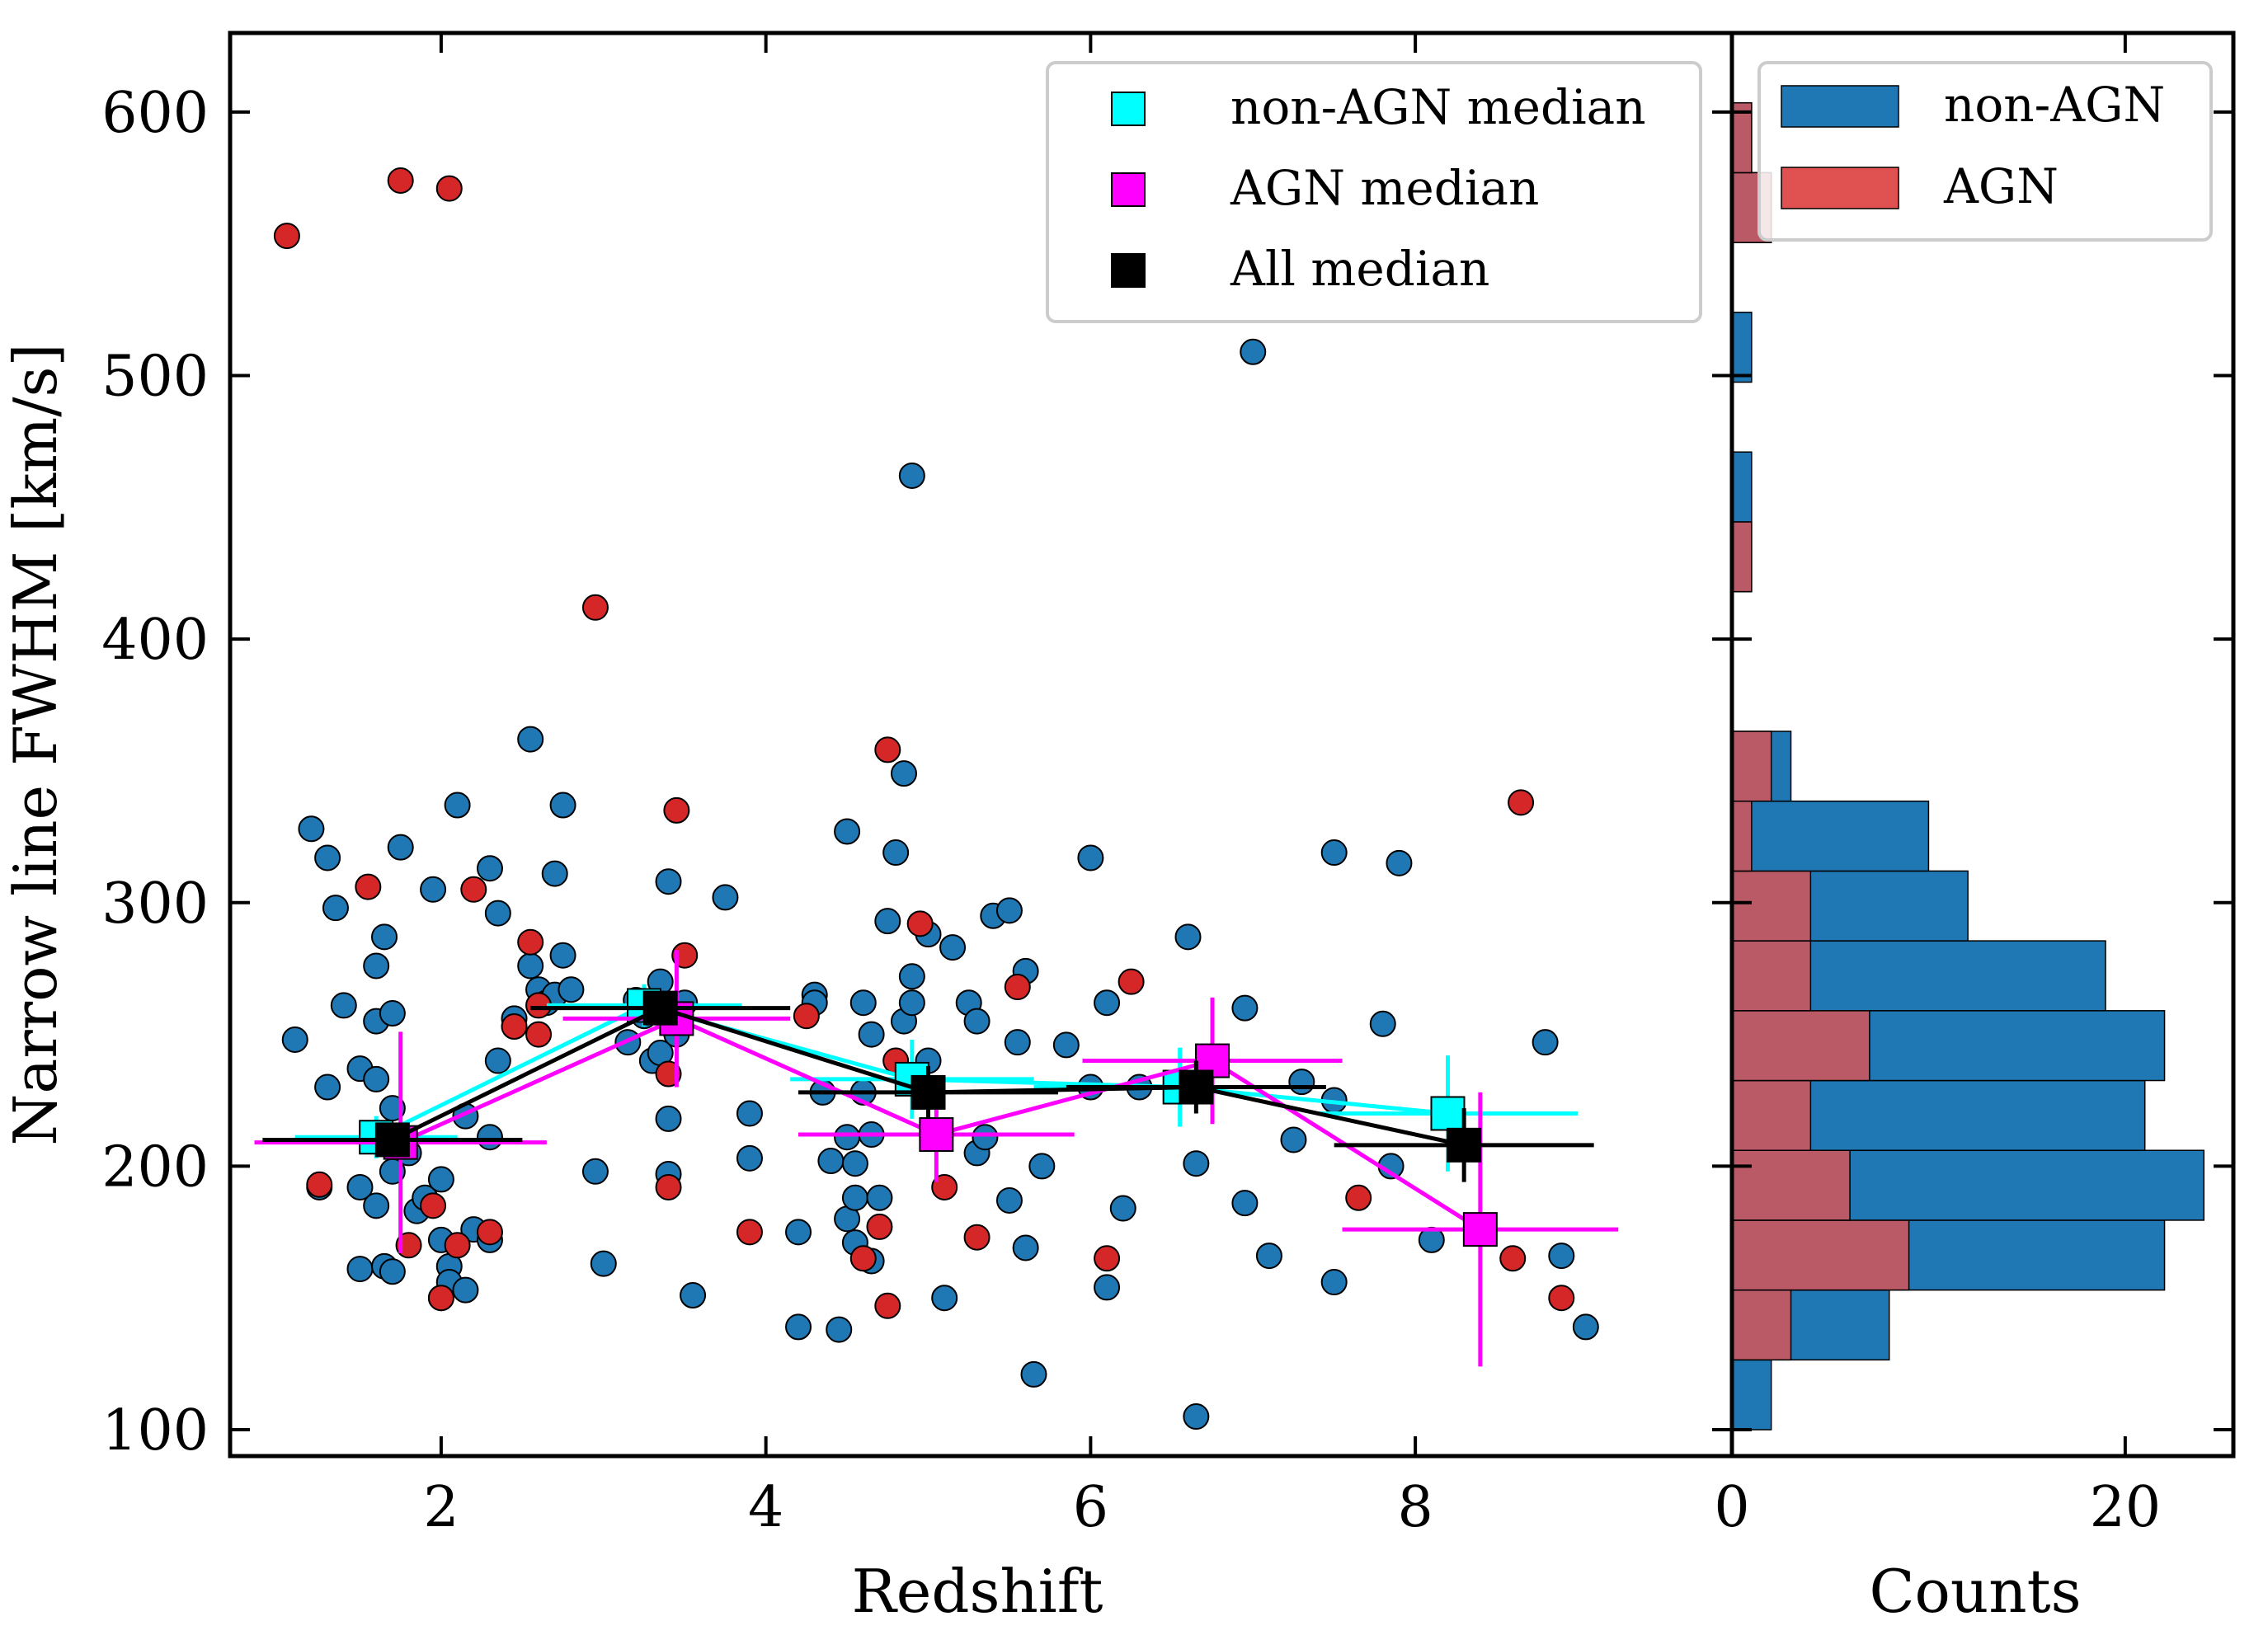 The height and width of the screenshot is (1649, 2268). I want to click on y-tick-label: 100, so click(155, 1430).